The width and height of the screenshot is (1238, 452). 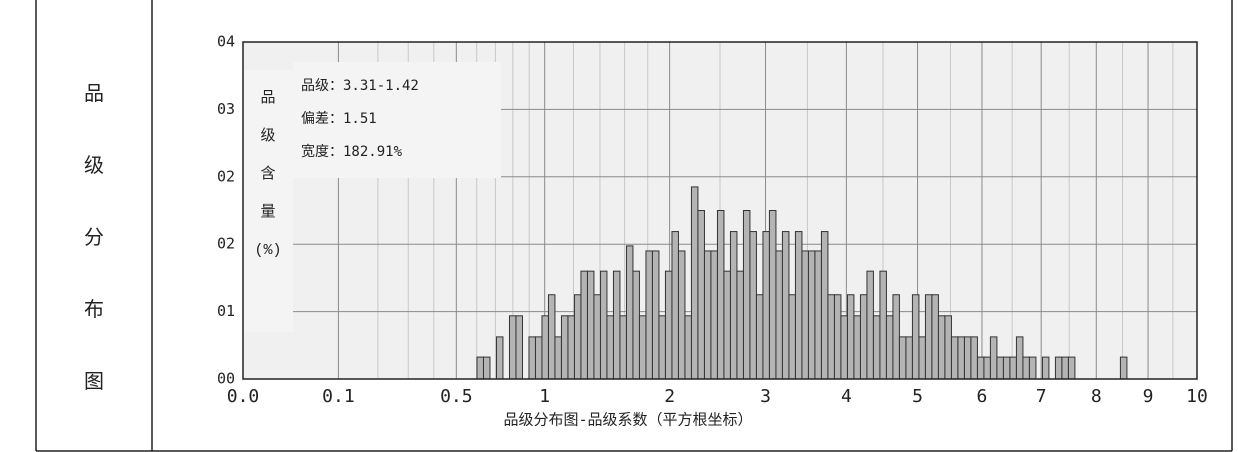 What do you see at coordinates (226, 379) in the screenshot?
I see `y-tick-label: 00` at bounding box center [226, 379].